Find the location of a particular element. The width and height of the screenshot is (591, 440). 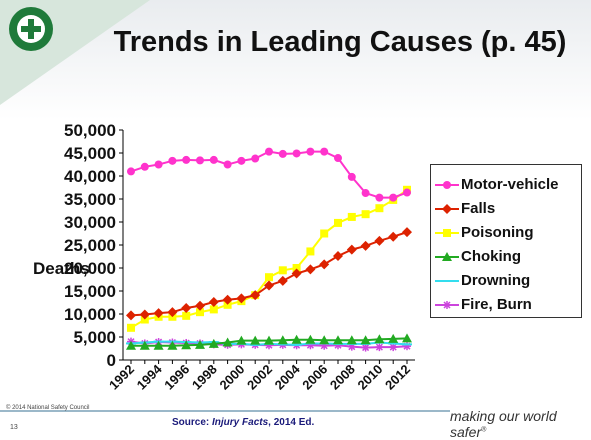

legend-item: Poisoning is located at coordinates (506, 234).